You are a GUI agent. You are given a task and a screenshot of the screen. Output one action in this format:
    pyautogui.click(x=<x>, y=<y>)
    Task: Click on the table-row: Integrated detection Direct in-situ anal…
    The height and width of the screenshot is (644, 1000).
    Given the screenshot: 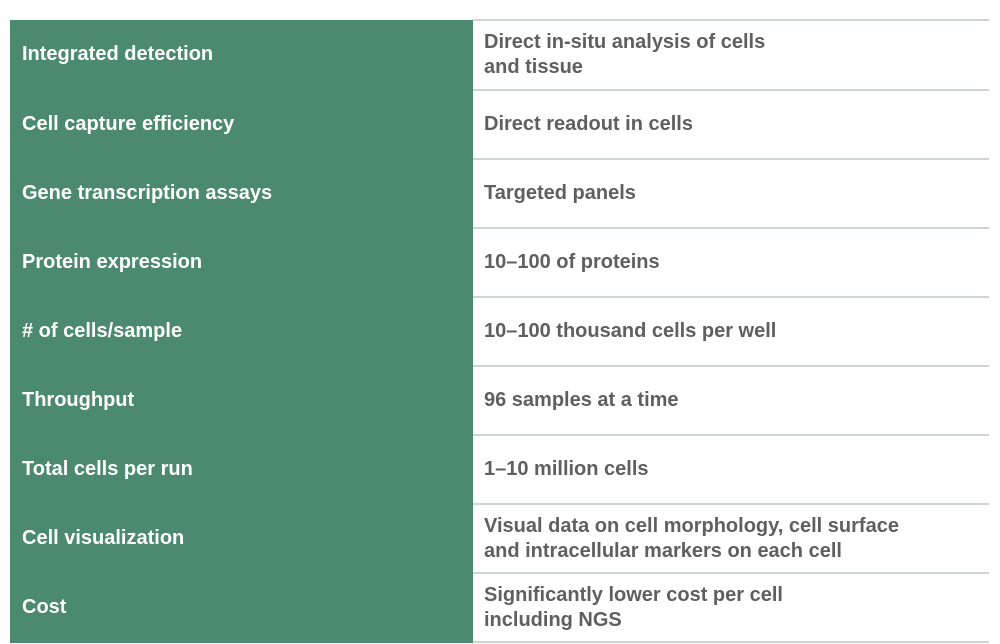 What is the action you would take?
    pyautogui.click(x=499, y=55)
    